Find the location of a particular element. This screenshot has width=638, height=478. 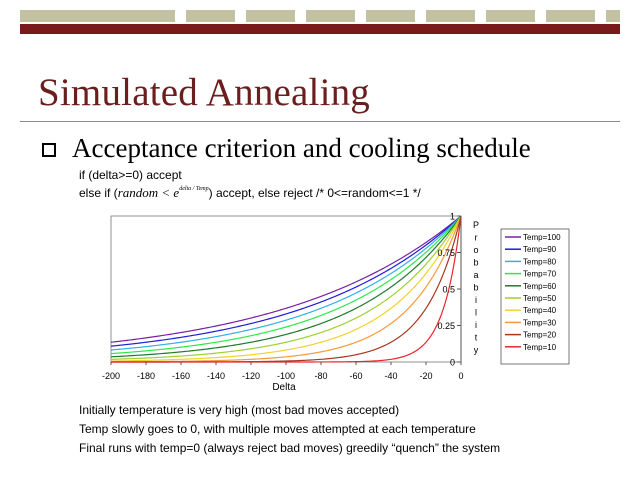

legend-label: Temp=30 is located at coordinates (540, 322).